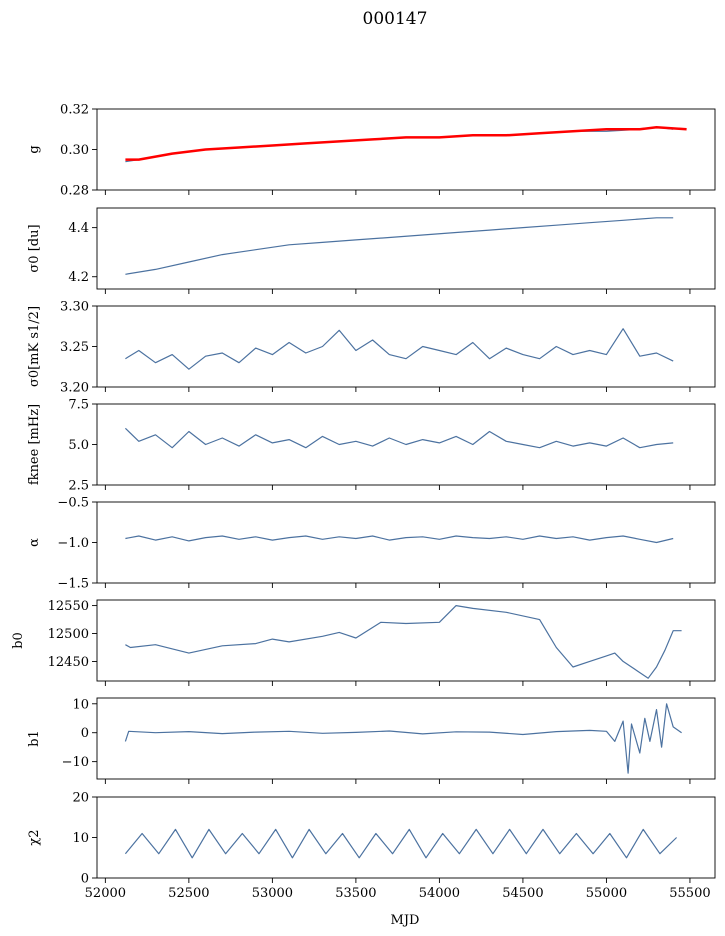 This screenshot has width=725, height=936. Describe the element at coordinates (355, 893) in the screenshot. I see `x-tick-label: 53500` at that location.